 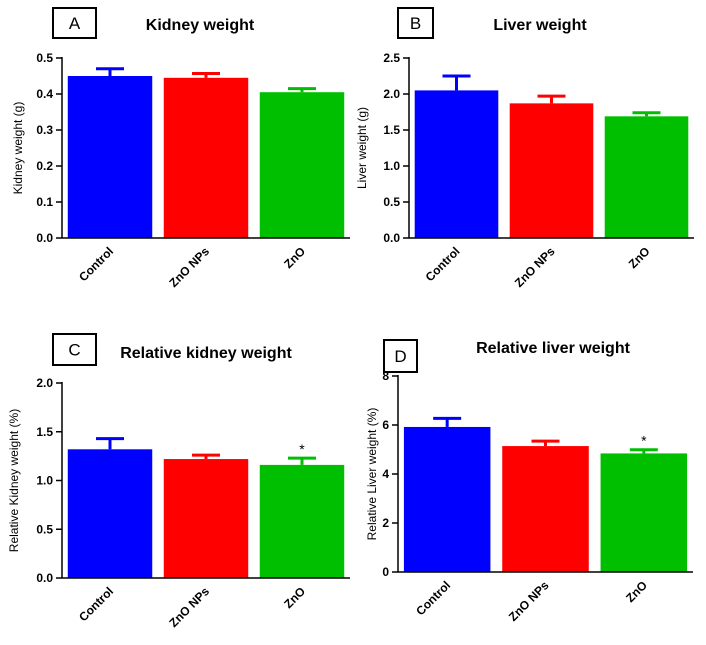 What do you see at coordinates (44, 130) in the screenshot?
I see `y-tick-label: 0.3` at bounding box center [44, 130].